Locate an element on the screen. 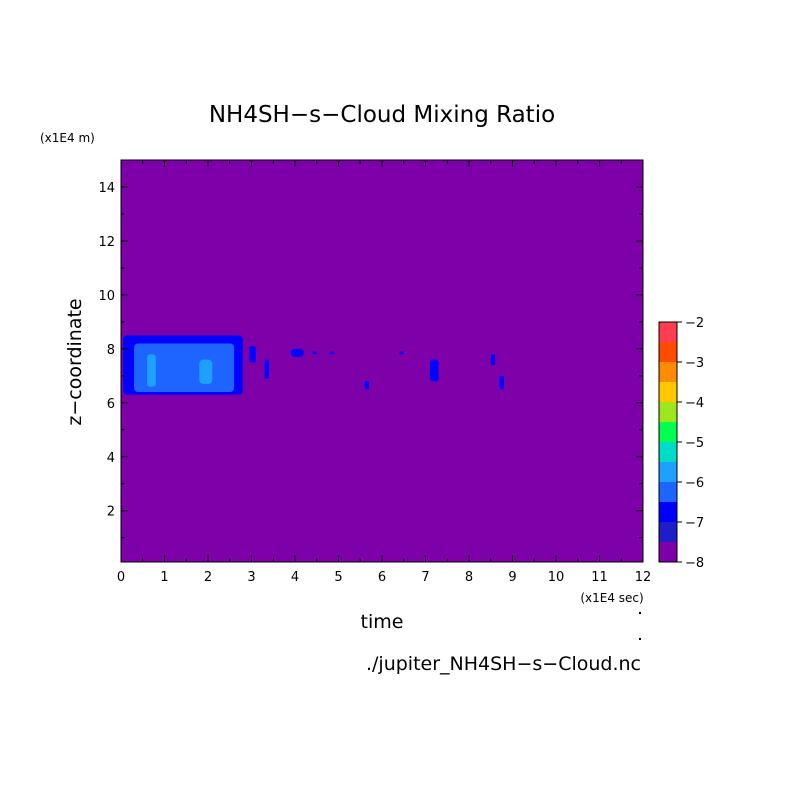 Image resolution: width=804 pixels, height=804 pixels. y-axis-label: z−coordinate is located at coordinates (75, 361).